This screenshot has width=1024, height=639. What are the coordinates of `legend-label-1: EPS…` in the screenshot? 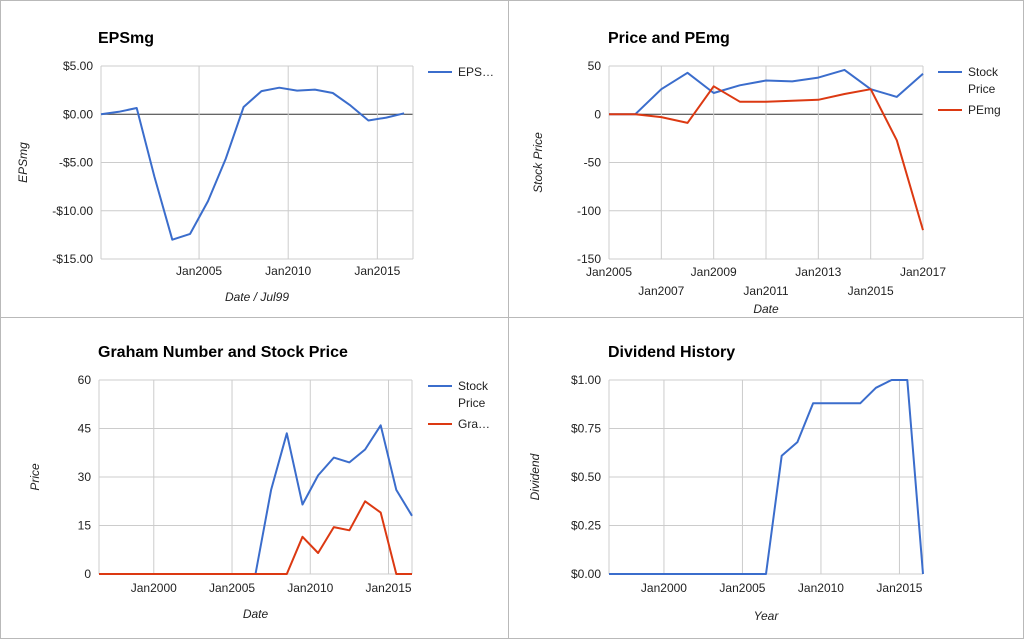 It's located at (476, 72).